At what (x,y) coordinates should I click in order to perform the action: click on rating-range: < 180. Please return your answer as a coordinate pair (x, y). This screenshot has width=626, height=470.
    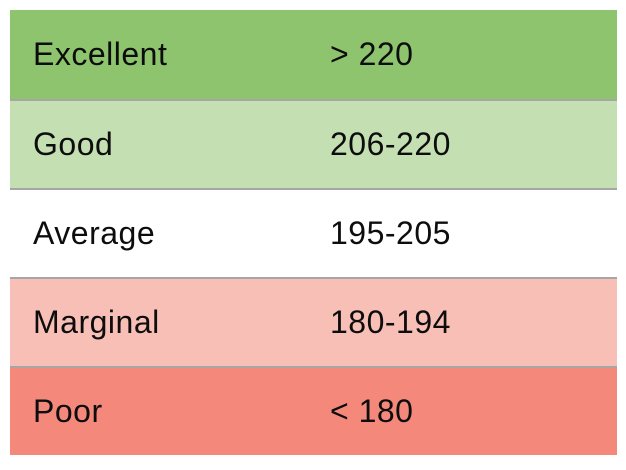
    Looking at the image, I should click on (372, 411).